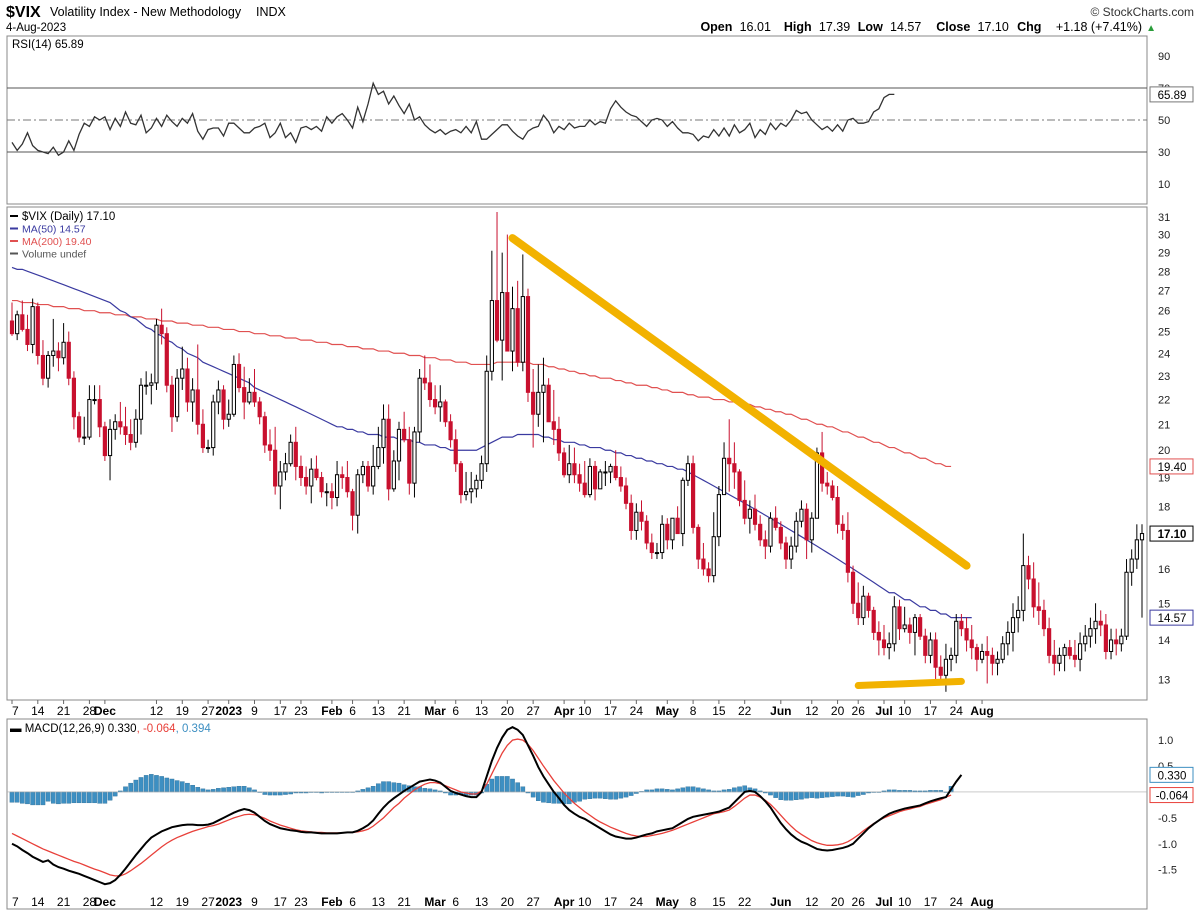  Describe the element at coordinates (1164, 218) in the screenshot. I see `price-tick-label: 31` at that location.